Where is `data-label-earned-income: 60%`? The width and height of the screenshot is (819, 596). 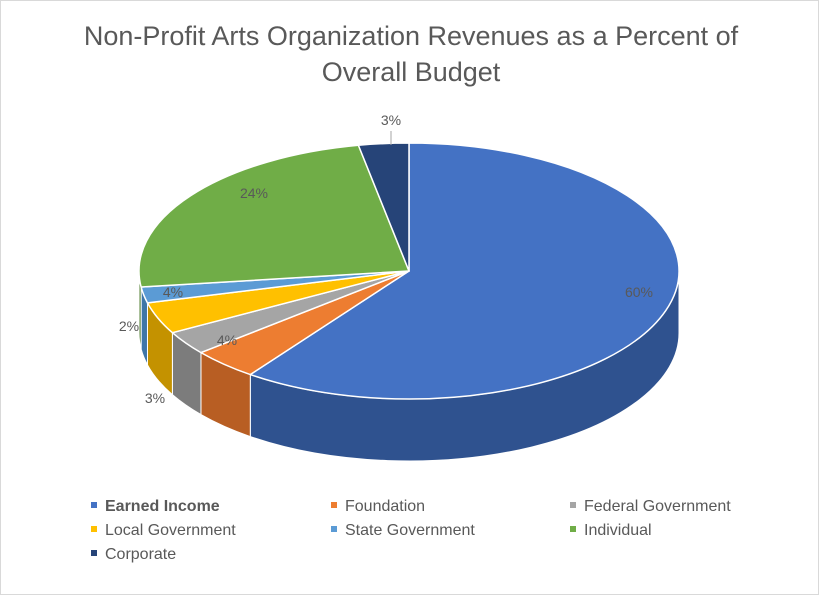 data-label-earned-income: 60% is located at coordinates (639, 292).